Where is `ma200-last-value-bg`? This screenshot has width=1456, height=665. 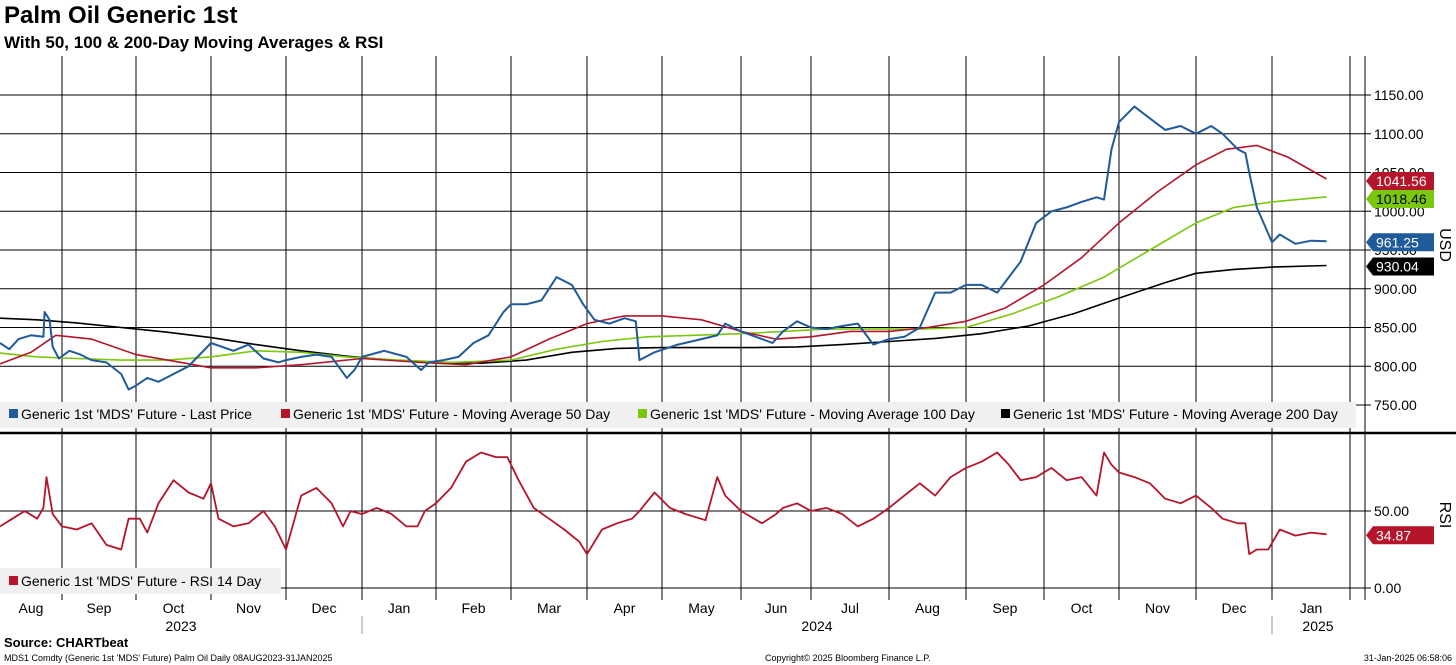
ma200-last-value-bg is located at coordinates (1400, 266).